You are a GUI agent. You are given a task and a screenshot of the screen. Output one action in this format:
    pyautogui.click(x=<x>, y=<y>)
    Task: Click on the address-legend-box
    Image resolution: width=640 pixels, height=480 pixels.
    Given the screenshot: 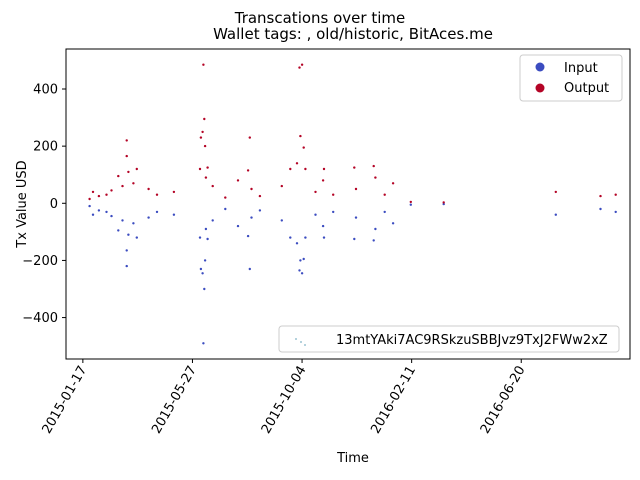 What is the action you would take?
    pyautogui.click(x=449, y=339)
    